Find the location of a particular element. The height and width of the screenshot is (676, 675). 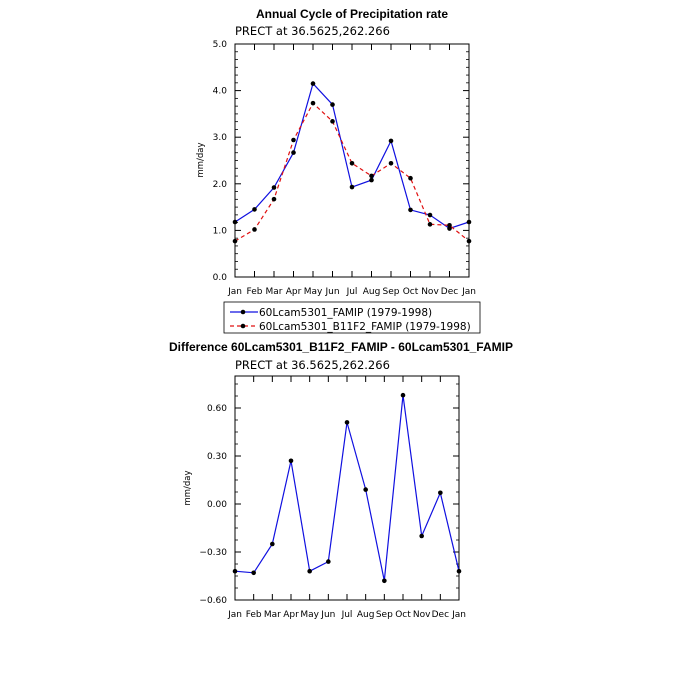

chart-2-y-axis-label: mm/day is located at coordinates (188, 487).